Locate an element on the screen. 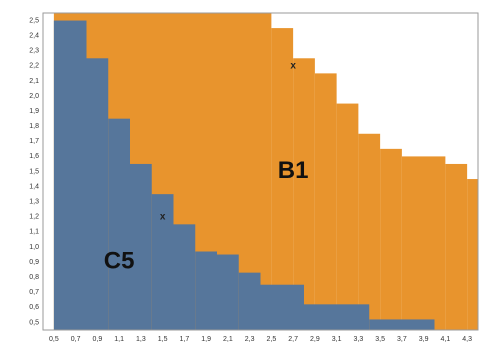 The image size is (480, 352). y-tick-label: 2,4 is located at coordinates (34, 35).